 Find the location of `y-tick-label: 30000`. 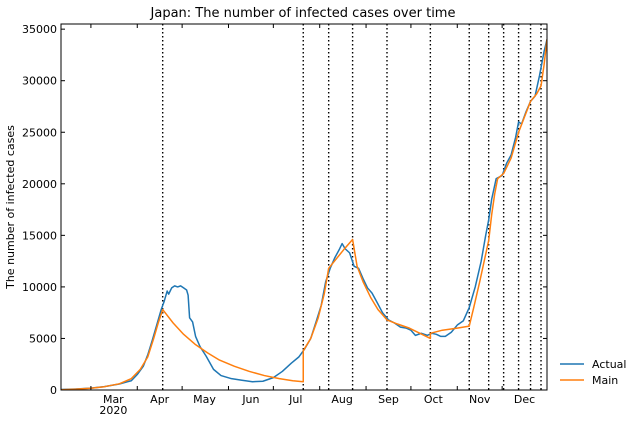

y-tick-label: 30000 is located at coordinates (39, 81).